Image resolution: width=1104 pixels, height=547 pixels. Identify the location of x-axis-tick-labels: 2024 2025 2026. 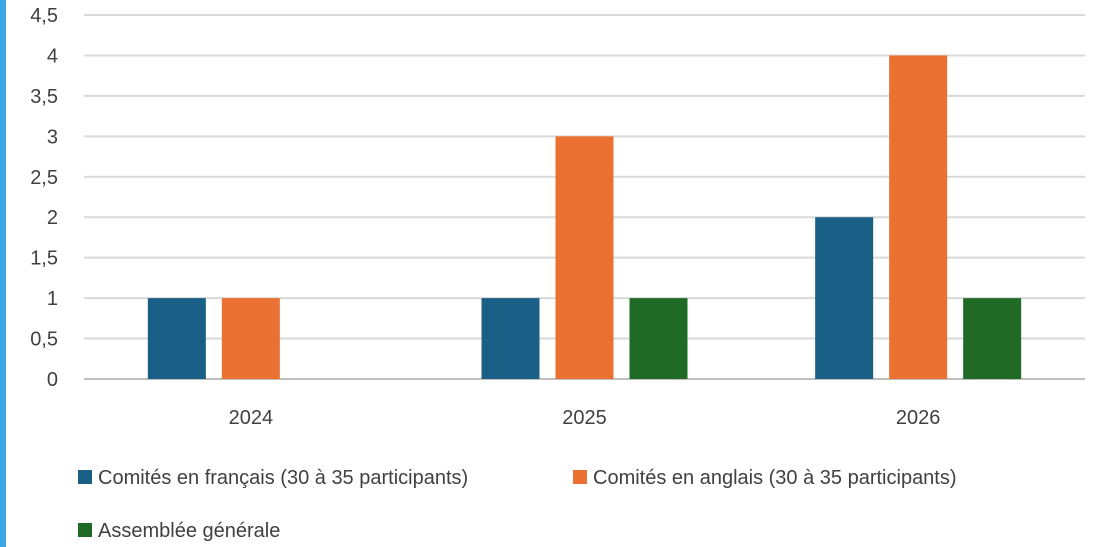
(585, 418).